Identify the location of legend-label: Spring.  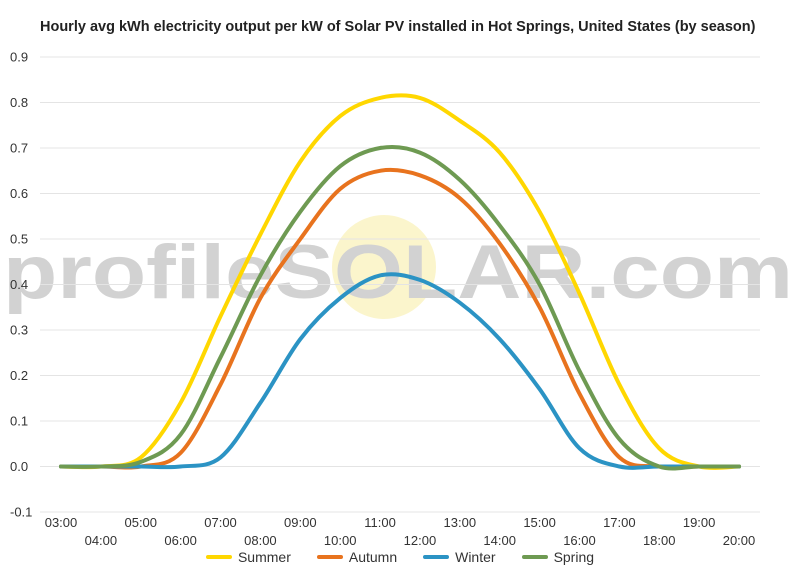
(574, 557).